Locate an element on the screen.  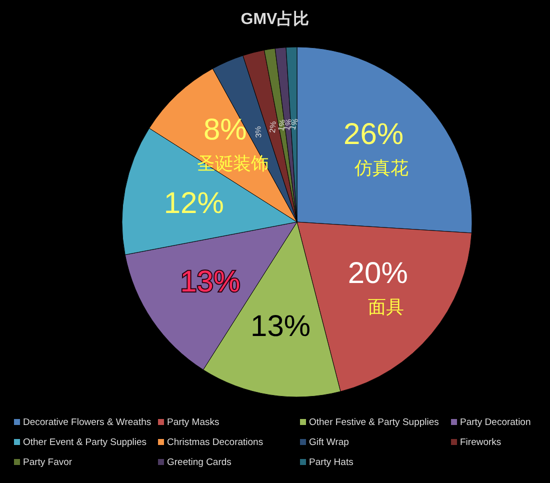
data-label: 3% is located at coordinates (259, 132).